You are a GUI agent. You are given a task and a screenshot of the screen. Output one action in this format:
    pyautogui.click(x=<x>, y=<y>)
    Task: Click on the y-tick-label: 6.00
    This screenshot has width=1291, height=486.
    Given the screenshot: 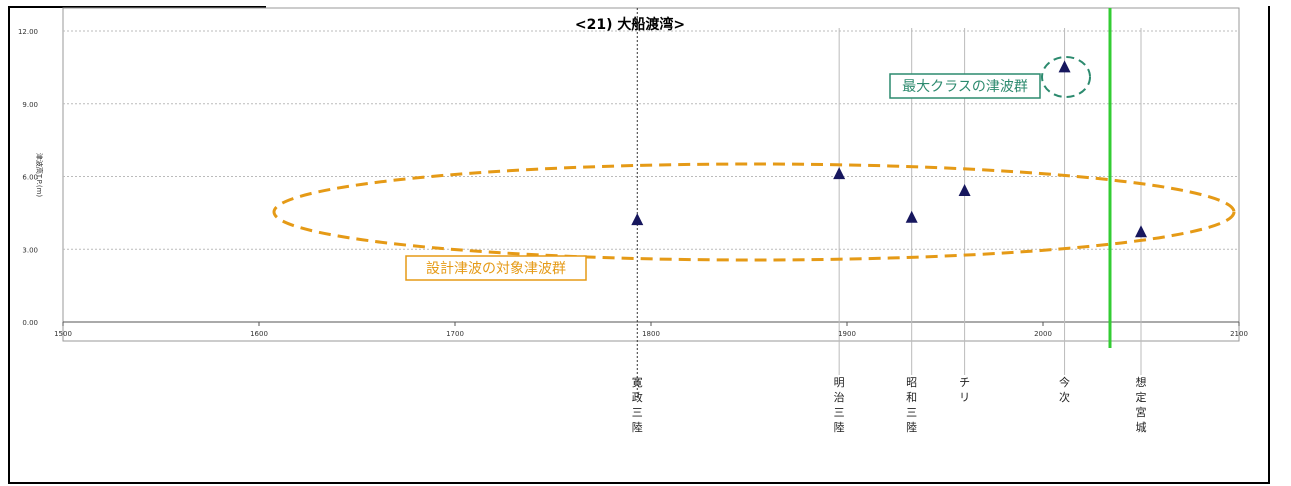 What is the action you would take?
    pyautogui.click(x=30, y=178)
    